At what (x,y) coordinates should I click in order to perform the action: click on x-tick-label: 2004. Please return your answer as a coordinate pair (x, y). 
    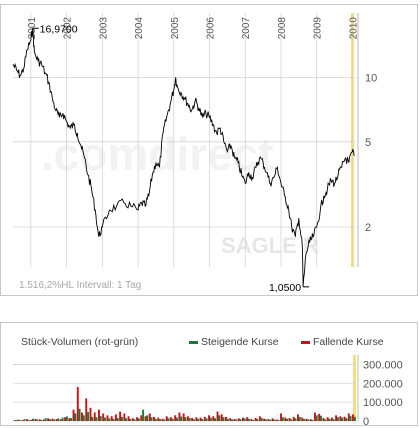
    Looking at the image, I should click on (139, 28).